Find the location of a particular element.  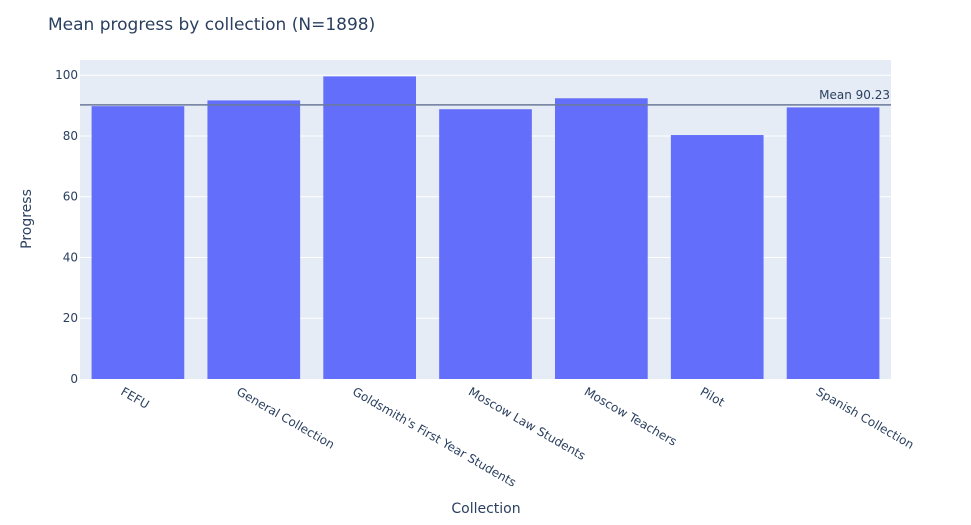

y-tick-label: 0 is located at coordinates (74, 379).